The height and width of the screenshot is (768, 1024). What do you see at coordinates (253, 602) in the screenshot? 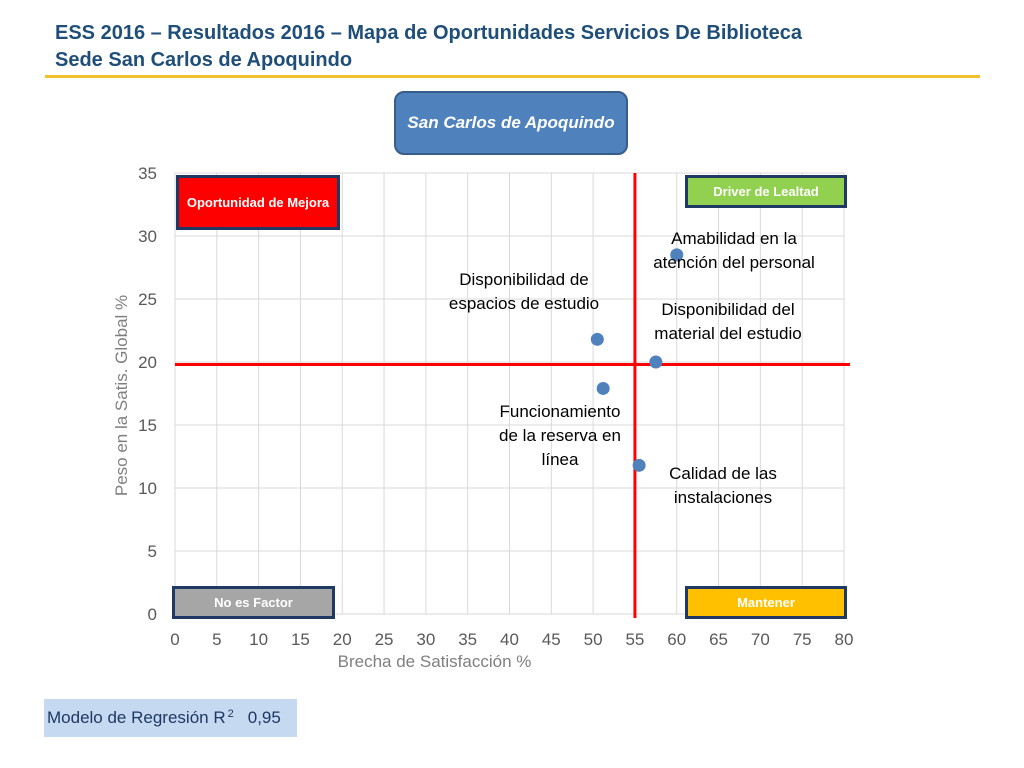
I see `quadrant-label-no-es-factor: No es Factor` at bounding box center [253, 602].